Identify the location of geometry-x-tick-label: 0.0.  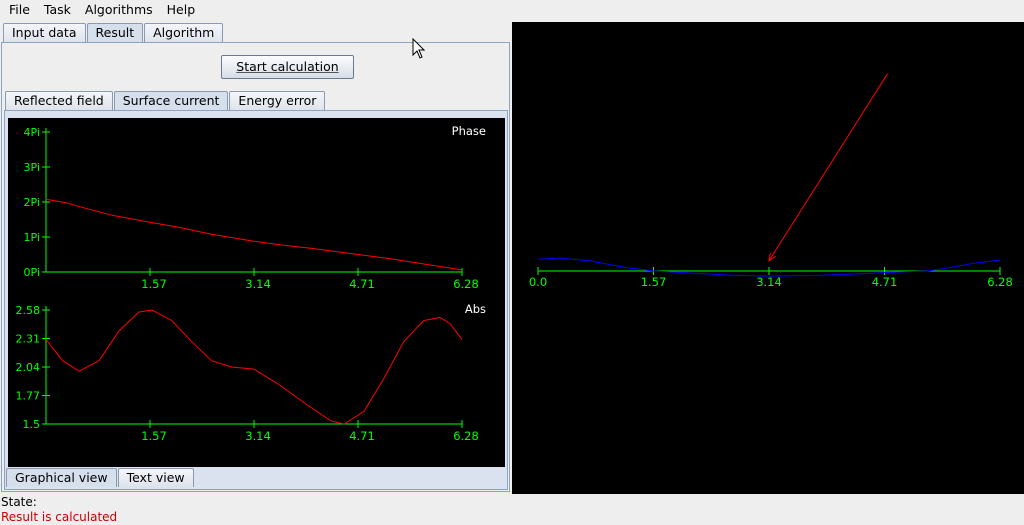
(538, 282).